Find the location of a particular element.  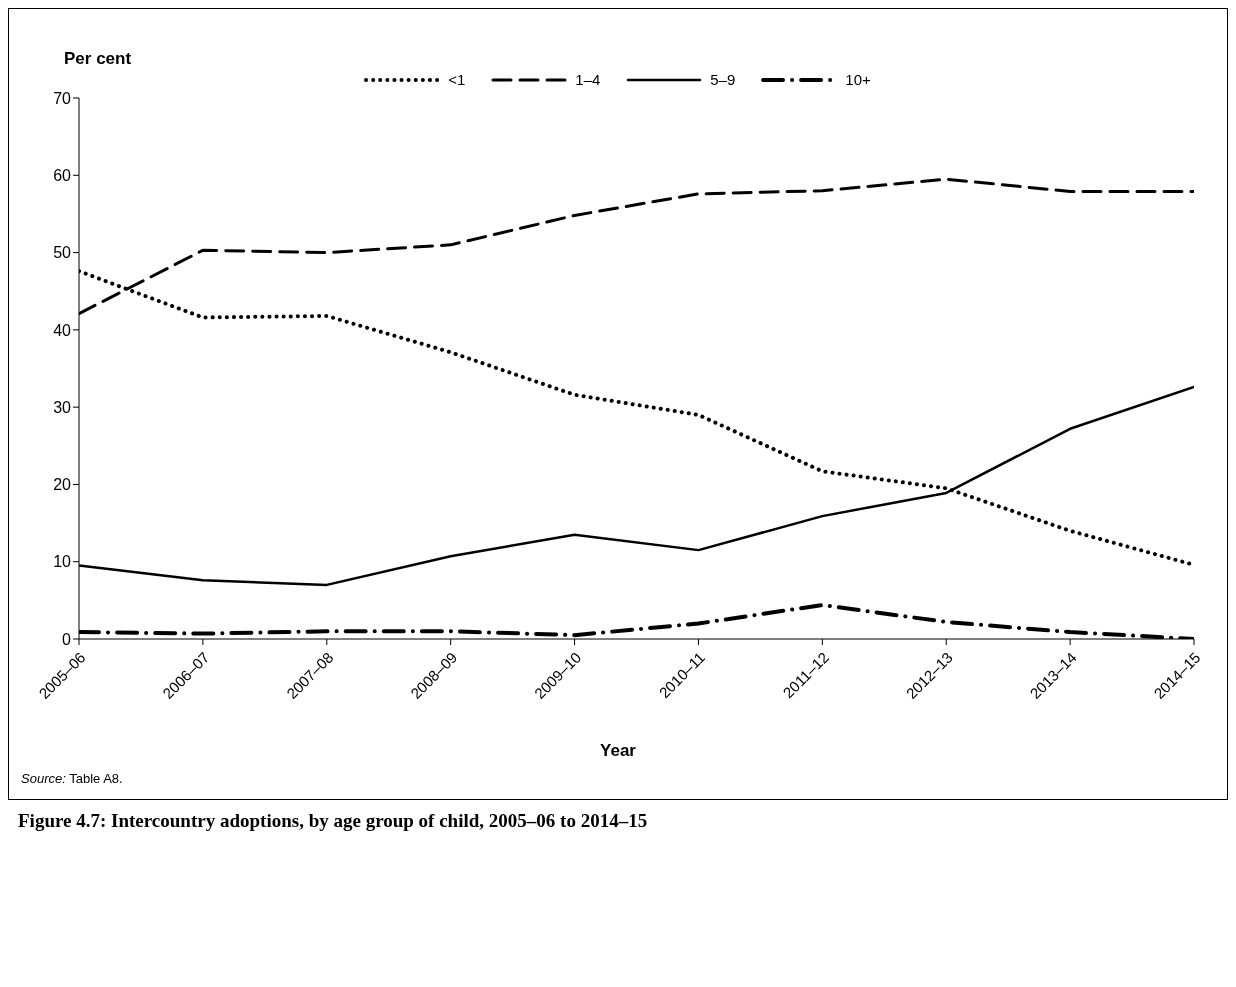

y-tick-label: 10 is located at coordinates (62, 562).